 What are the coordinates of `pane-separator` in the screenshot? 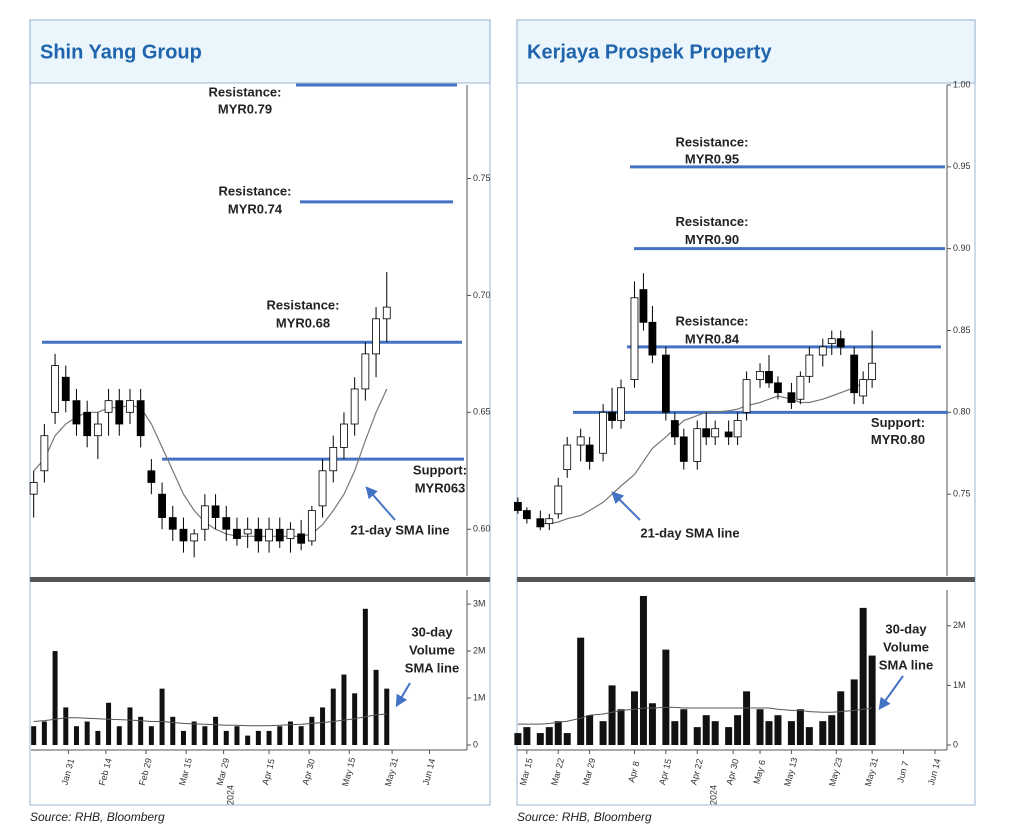 It's located at (260, 579).